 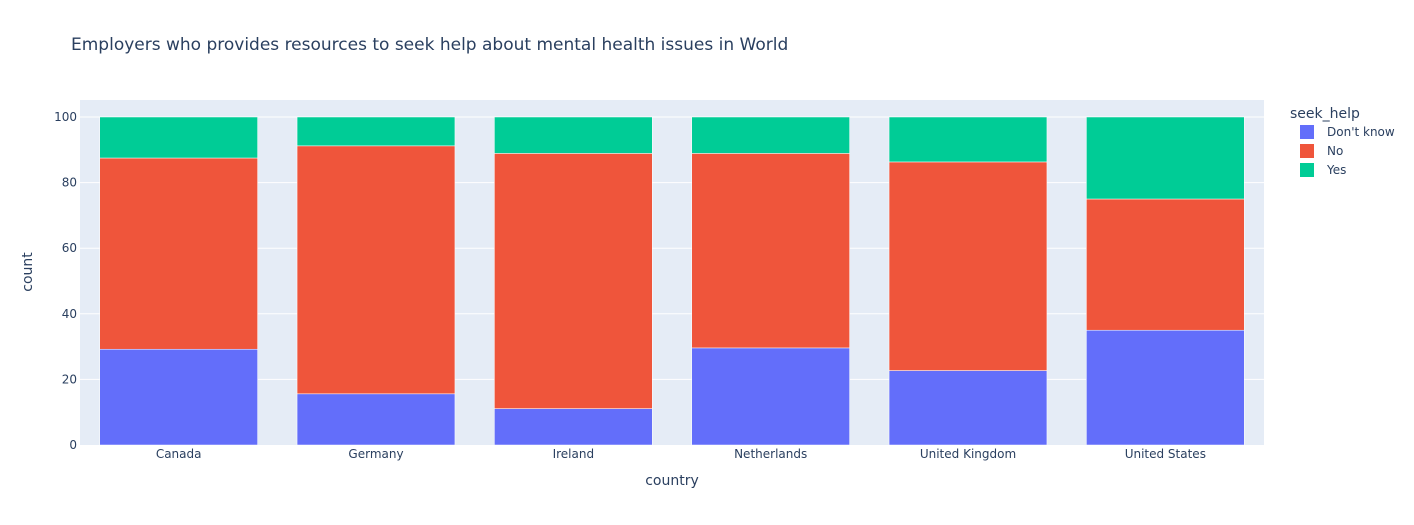 What do you see at coordinates (28, 272) in the screenshot?
I see `y-axis-title: count` at bounding box center [28, 272].